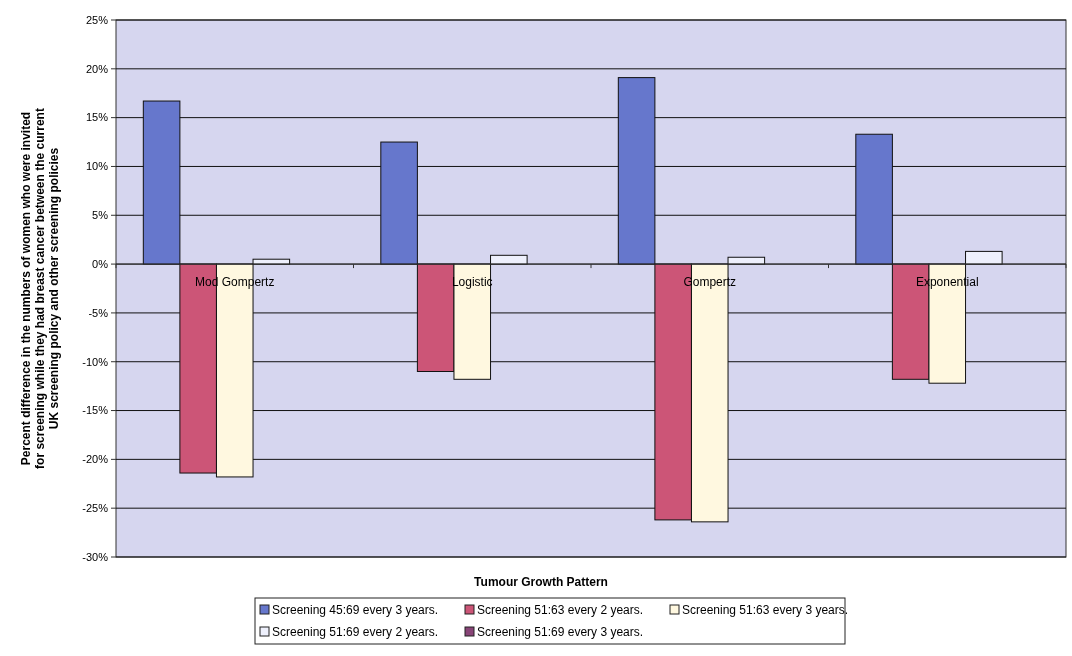 This screenshot has height=656, width=1072. Describe the element at coordinates (97, 68) in the screenshot. I see `y-tick-label: 20%` at that location.